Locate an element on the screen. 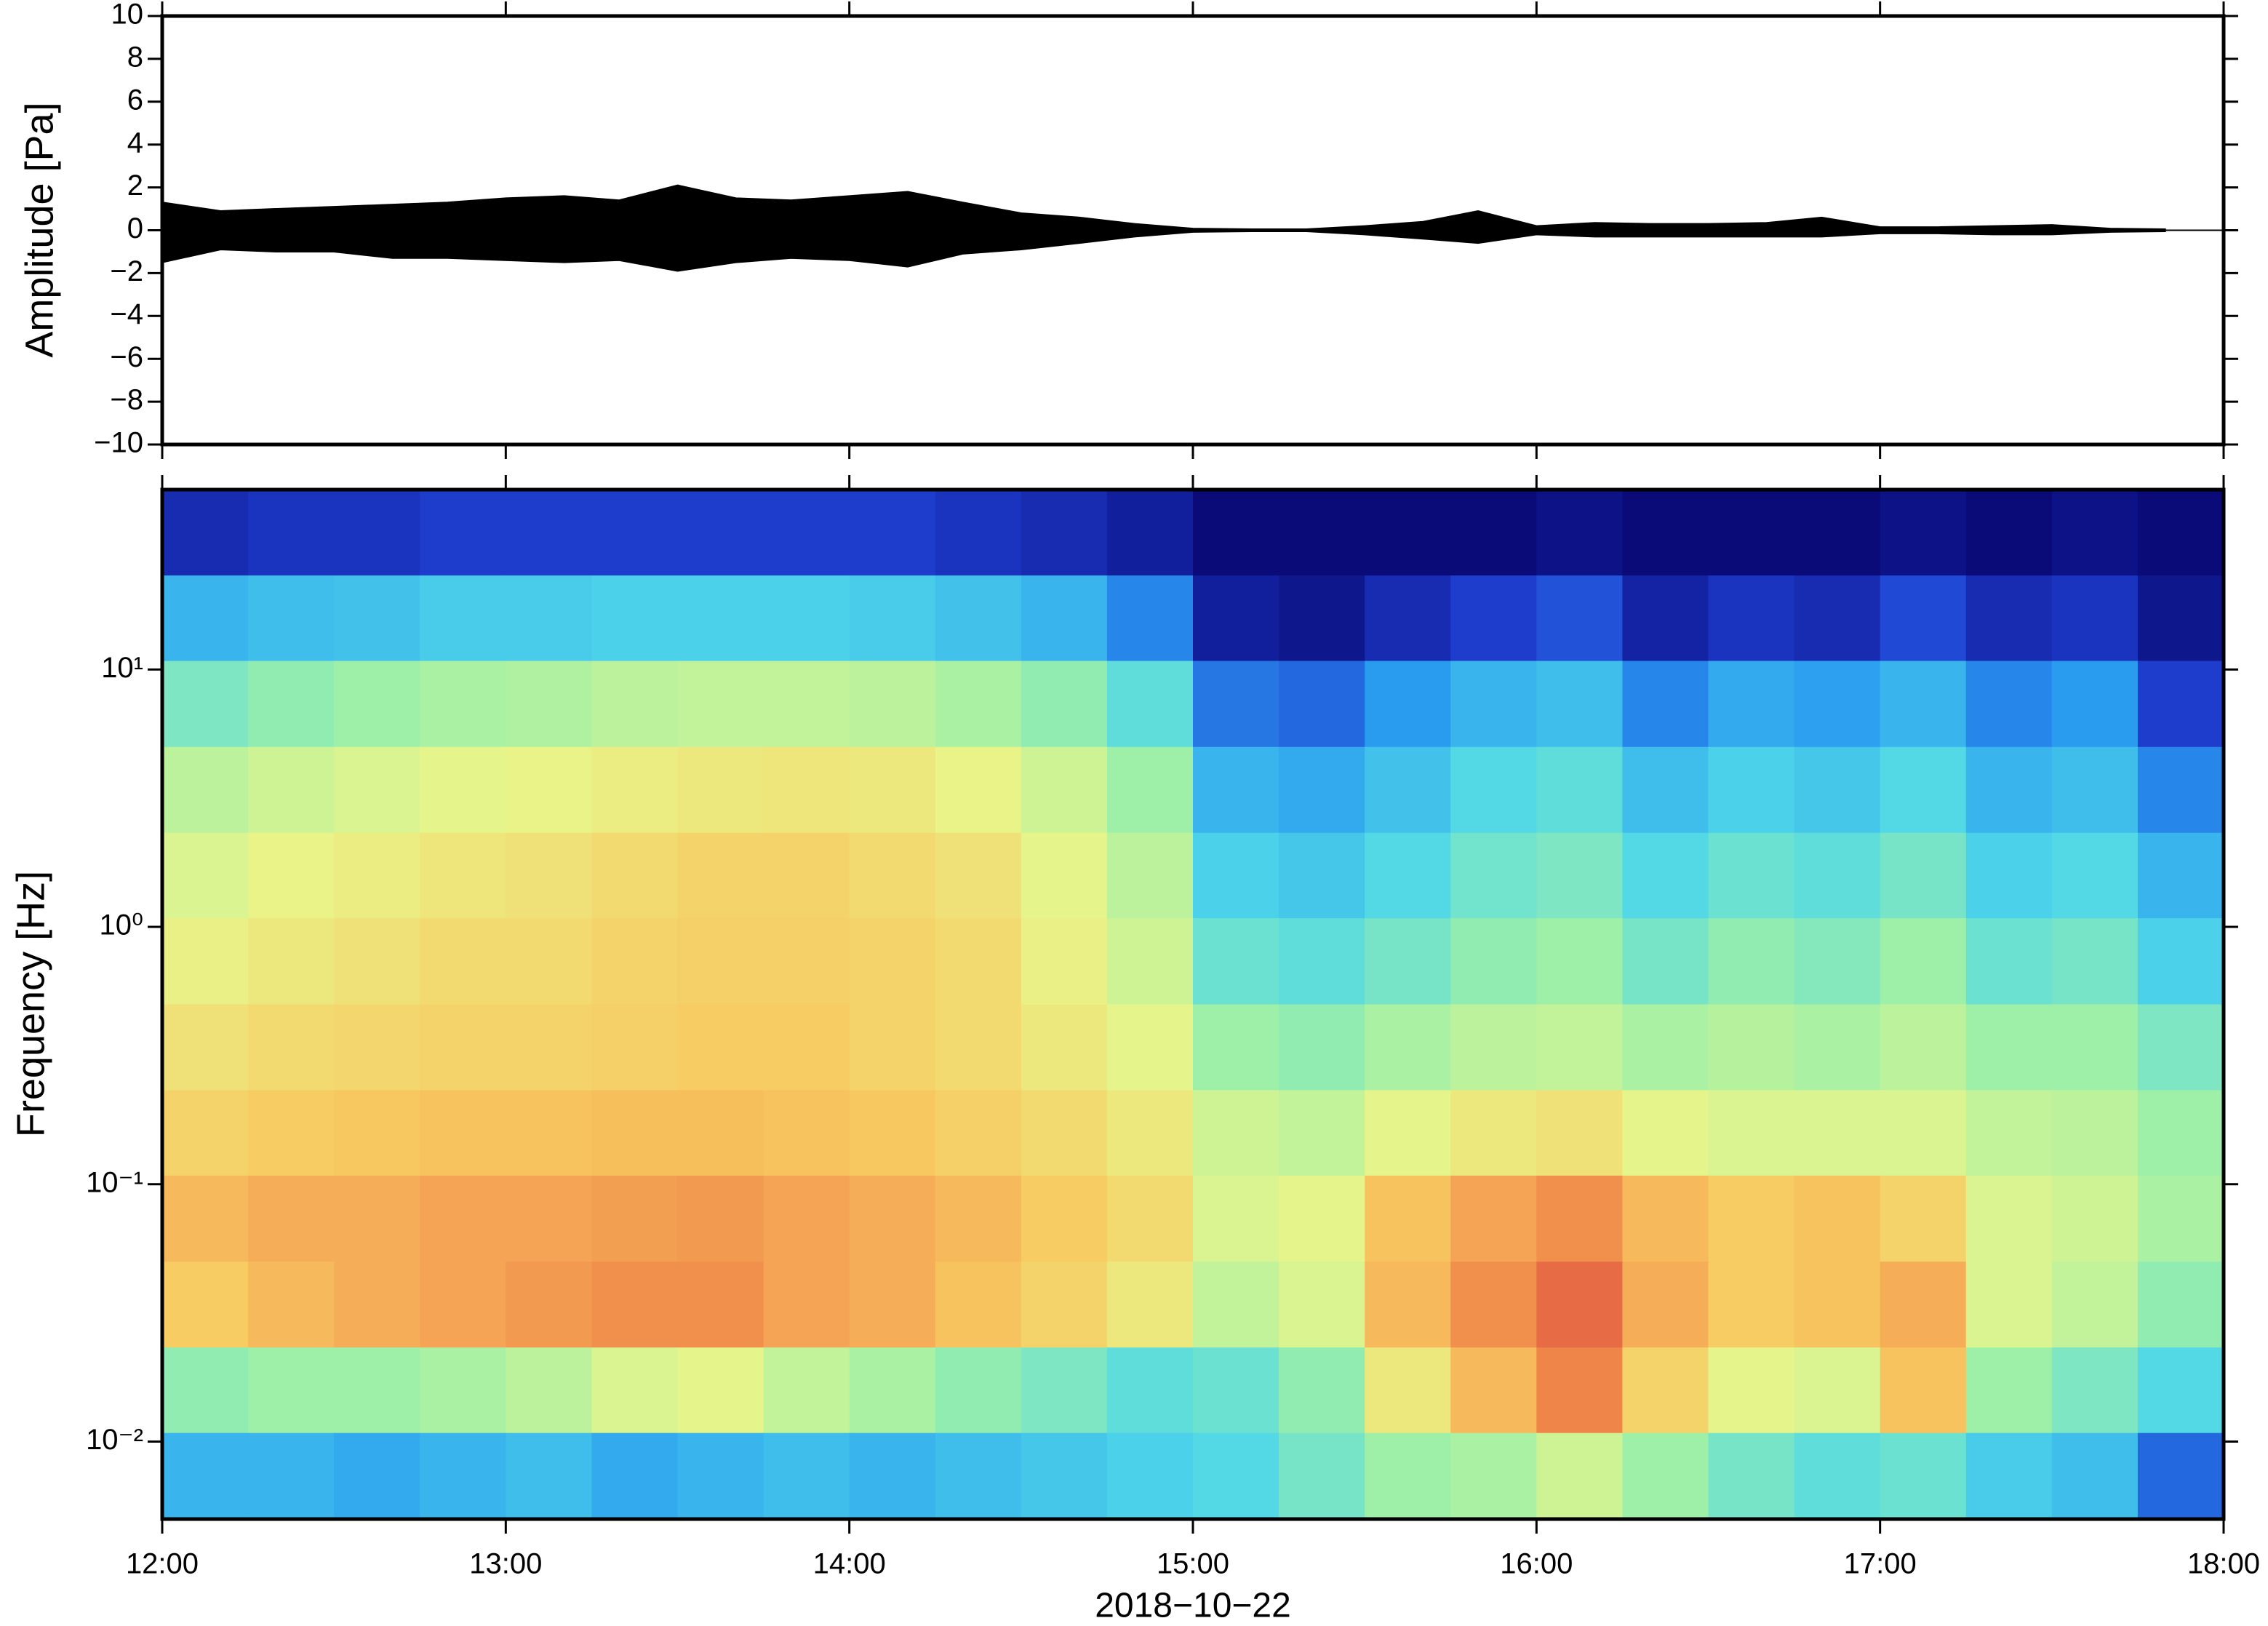 The image size is (2268, 1626). frequency-axis-label: Frequency [Hz] is located at coordinates (31, 1004).